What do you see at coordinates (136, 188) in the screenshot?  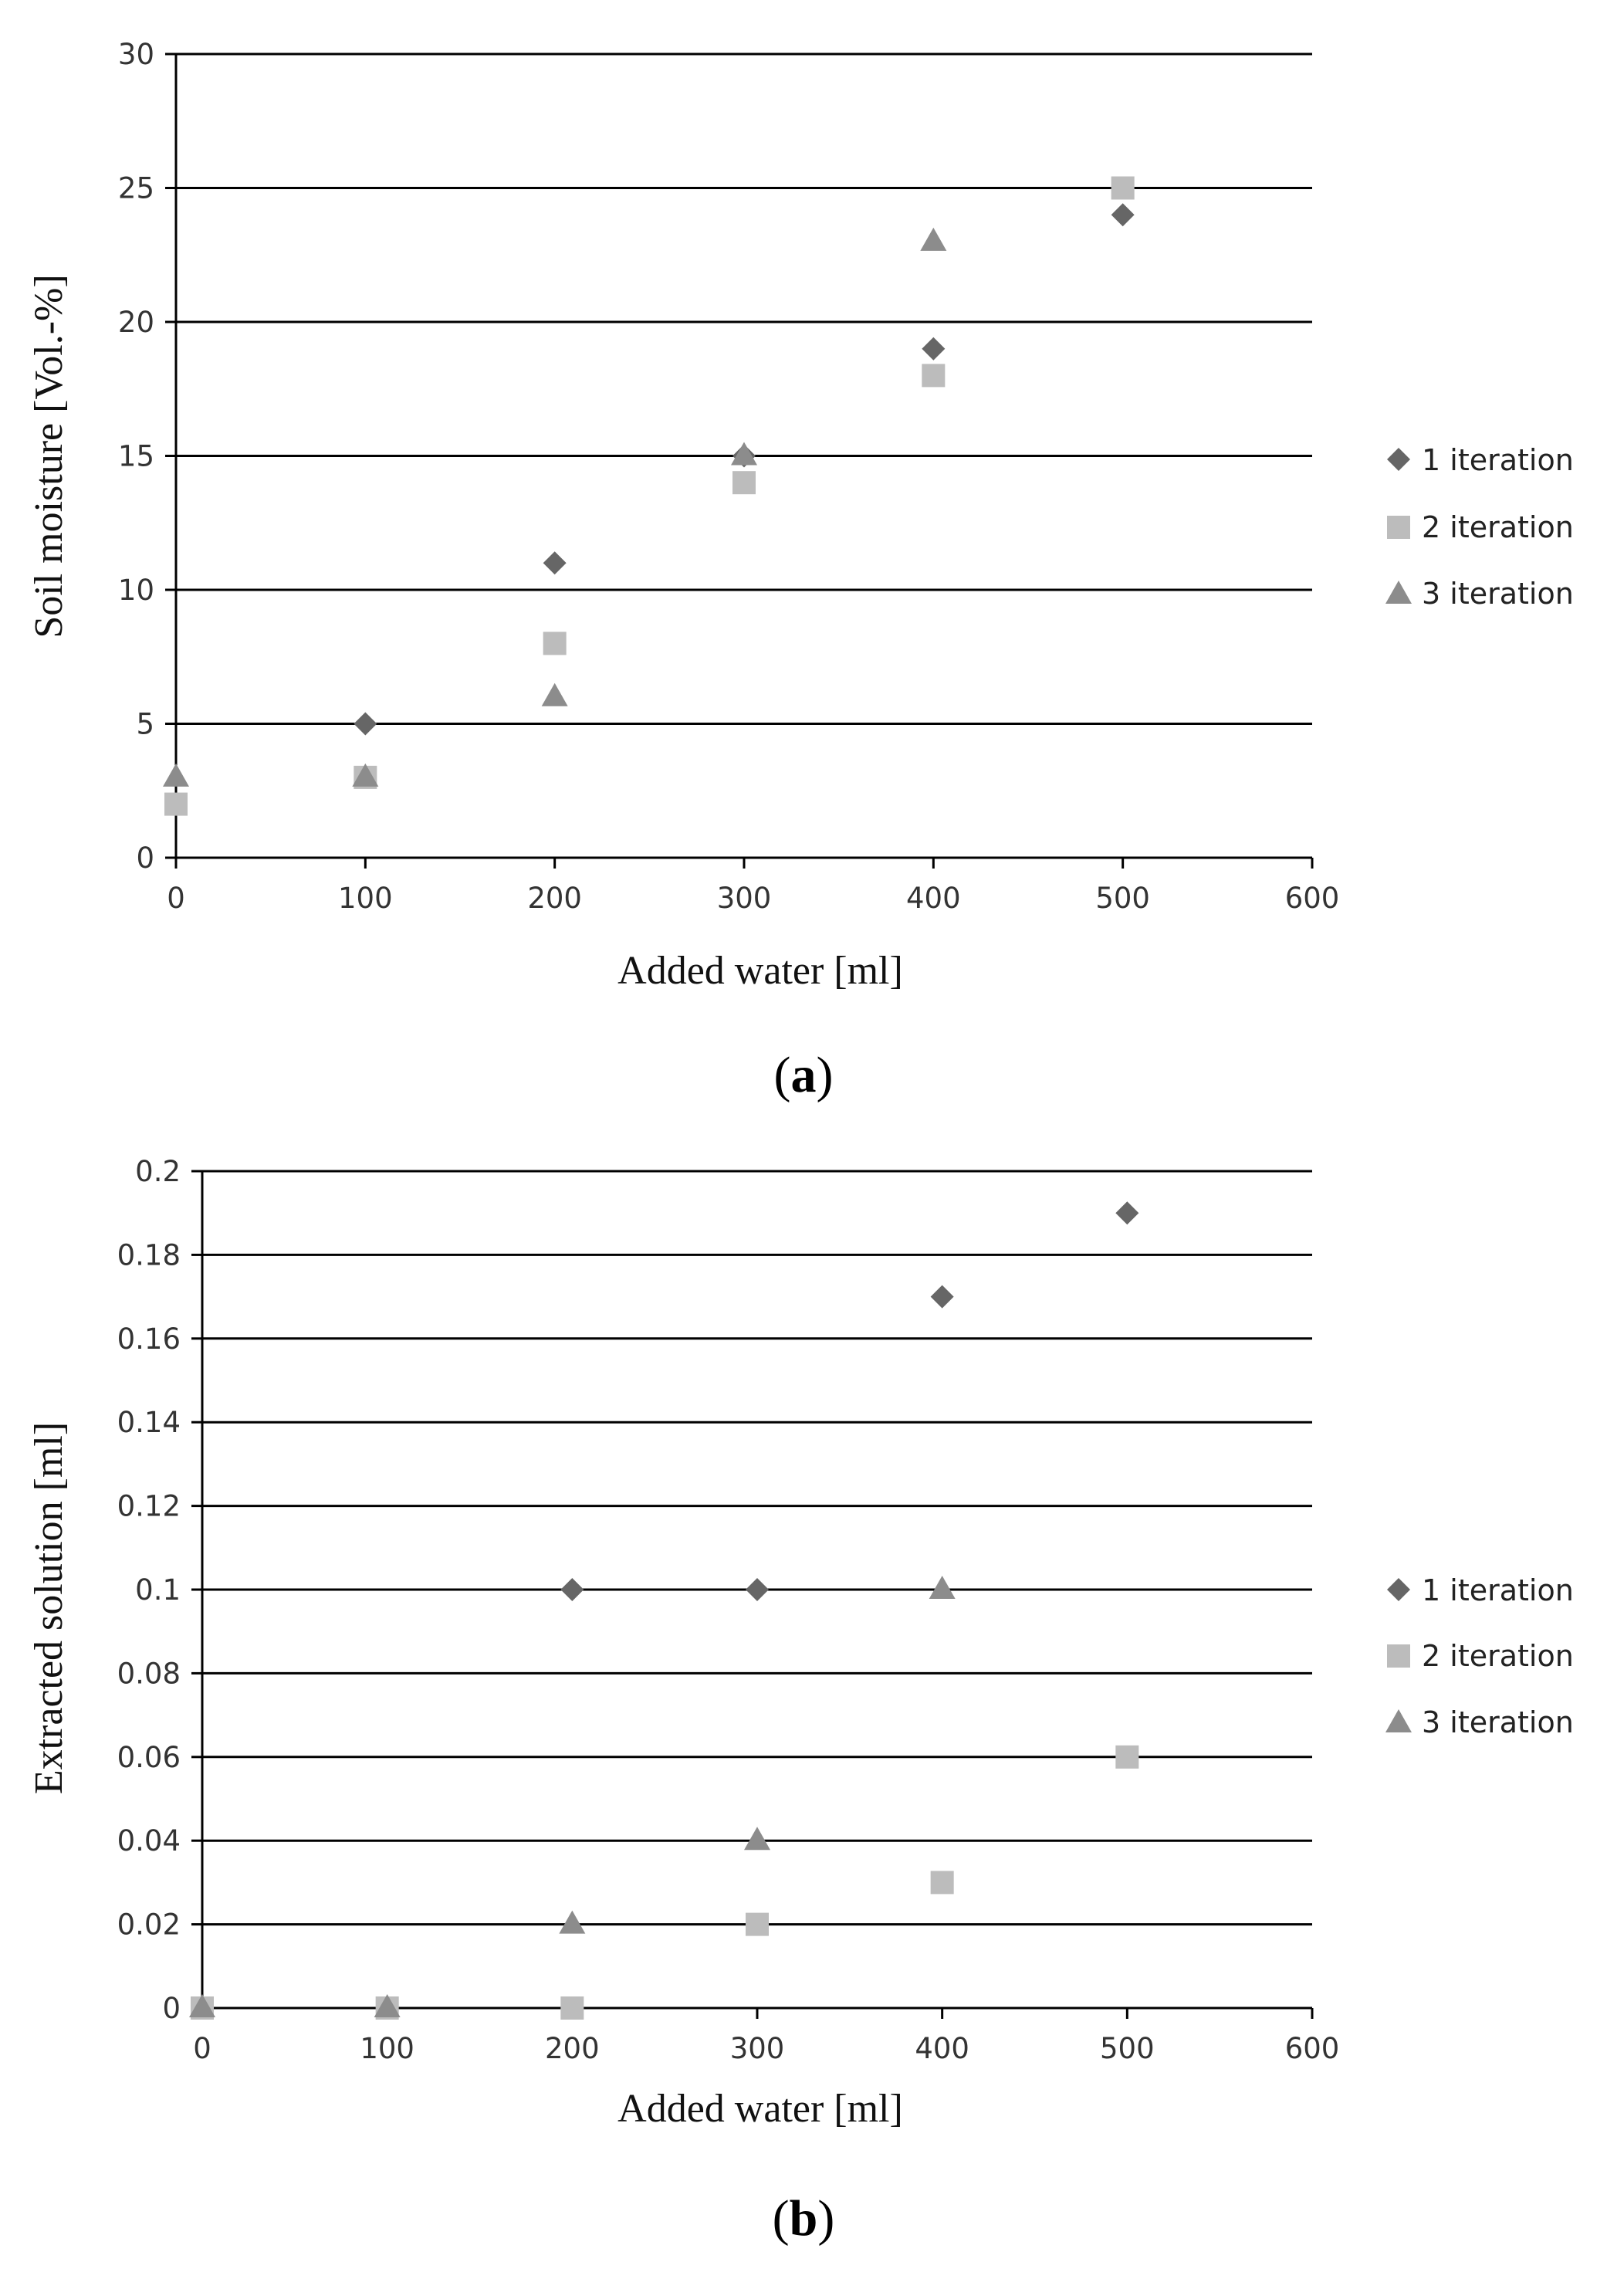 I see `y-tick-label: 25` at bounding box center [136, 188].